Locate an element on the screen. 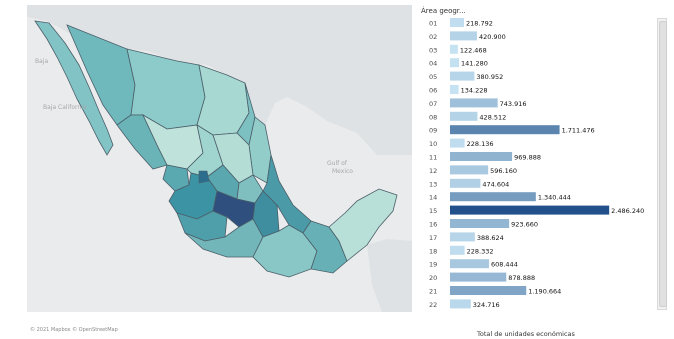 Image resolution: width=674 pixels, height=339 pixels. bar-value-label: 228.332 is located at coordinates (480, 251).